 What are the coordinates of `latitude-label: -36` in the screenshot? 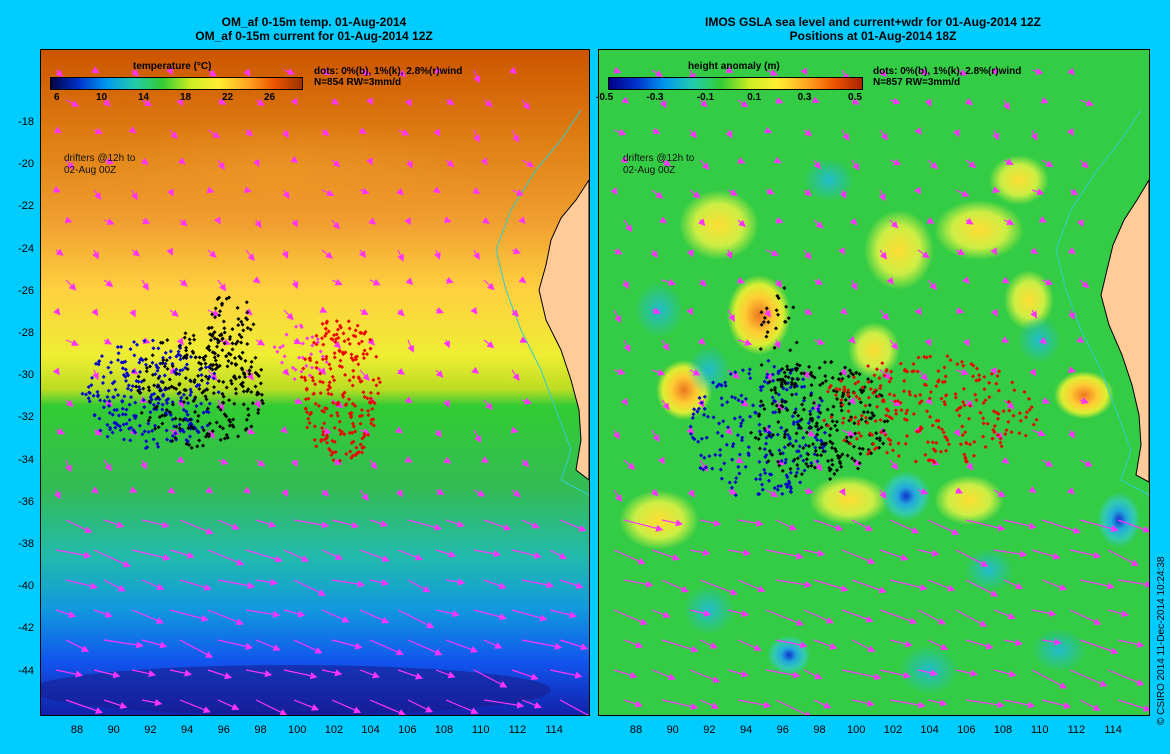 It's located at (26, 501).